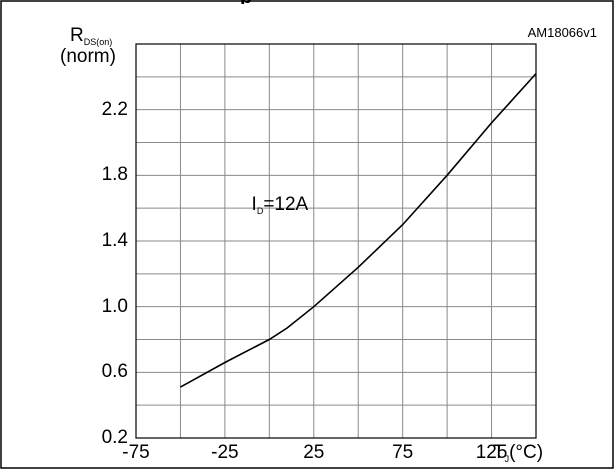 This screenshot has width=615, height=470. What do you see at coordinates (254, 205) in the screenshot?
I see `annotation-main: I` at bounding box center [254, 205].